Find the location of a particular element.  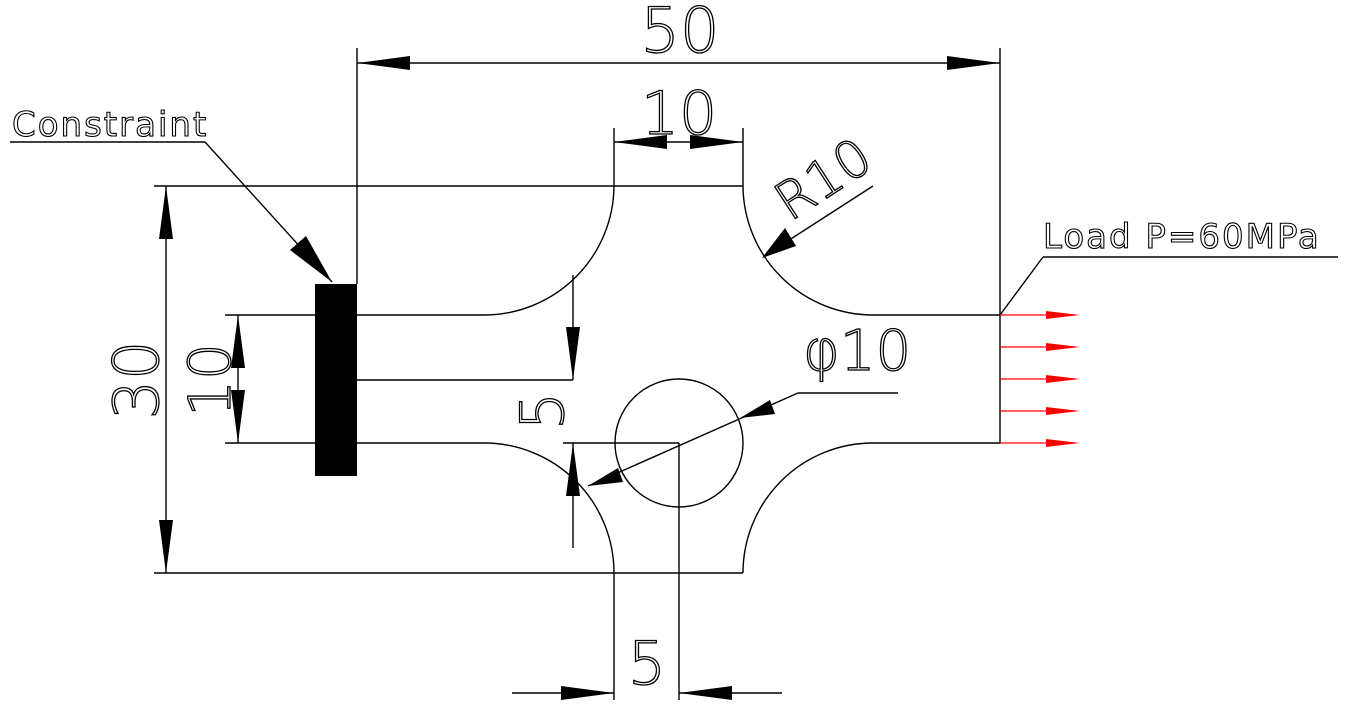

load-arrows is located at coordinates (1040, 379).